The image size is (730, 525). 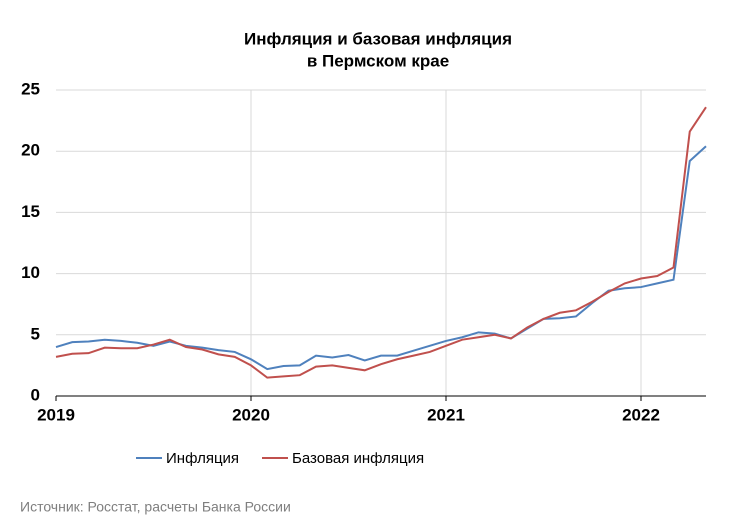 What do you see at coordinates (56, 414) in the screenshot?
I see `x-tick-label: 2019` at bounding box center [56, 414].